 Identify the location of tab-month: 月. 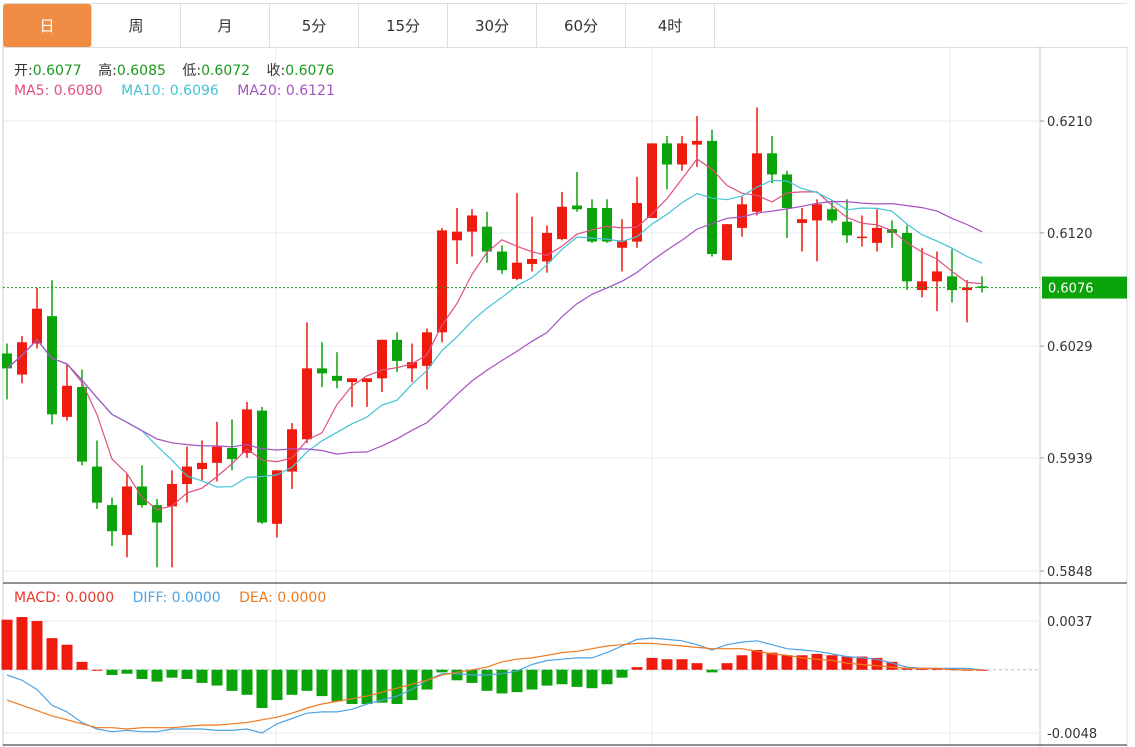
(225, 25).